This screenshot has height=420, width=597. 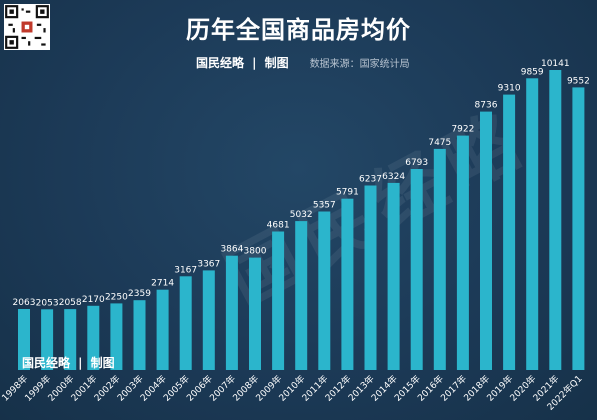 What do you see at coordinates (231, 312) in the screenshot?
I see `bar-2007年` at bounding box center [231, 312].